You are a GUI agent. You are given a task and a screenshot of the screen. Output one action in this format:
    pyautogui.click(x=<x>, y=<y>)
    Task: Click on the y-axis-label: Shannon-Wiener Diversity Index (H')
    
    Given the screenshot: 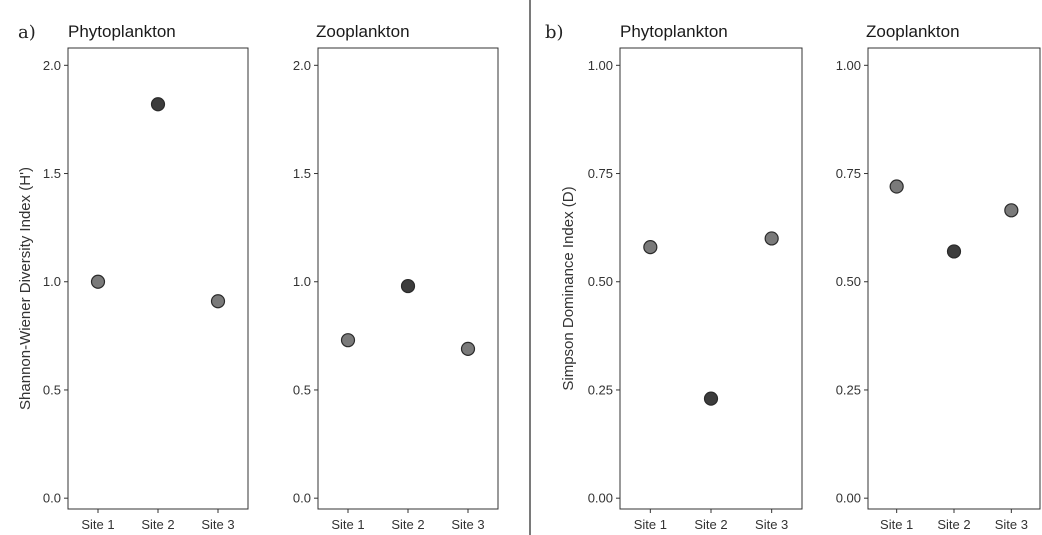 What is the action you would take?
    pyautogui.click(x=25, y=288)
    